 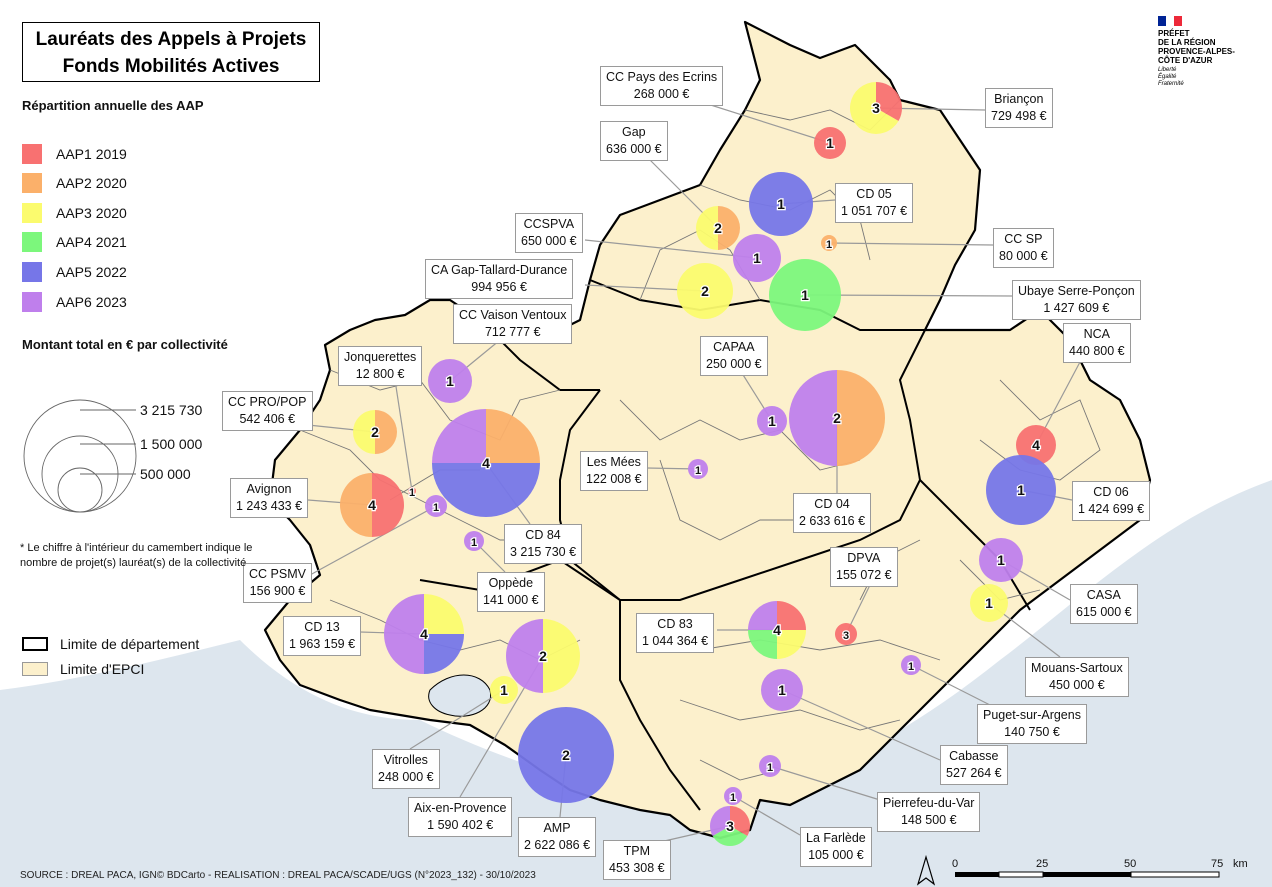 I want to click on pie-slice-jonquerettes-aap1, so click(x=412, y=491).